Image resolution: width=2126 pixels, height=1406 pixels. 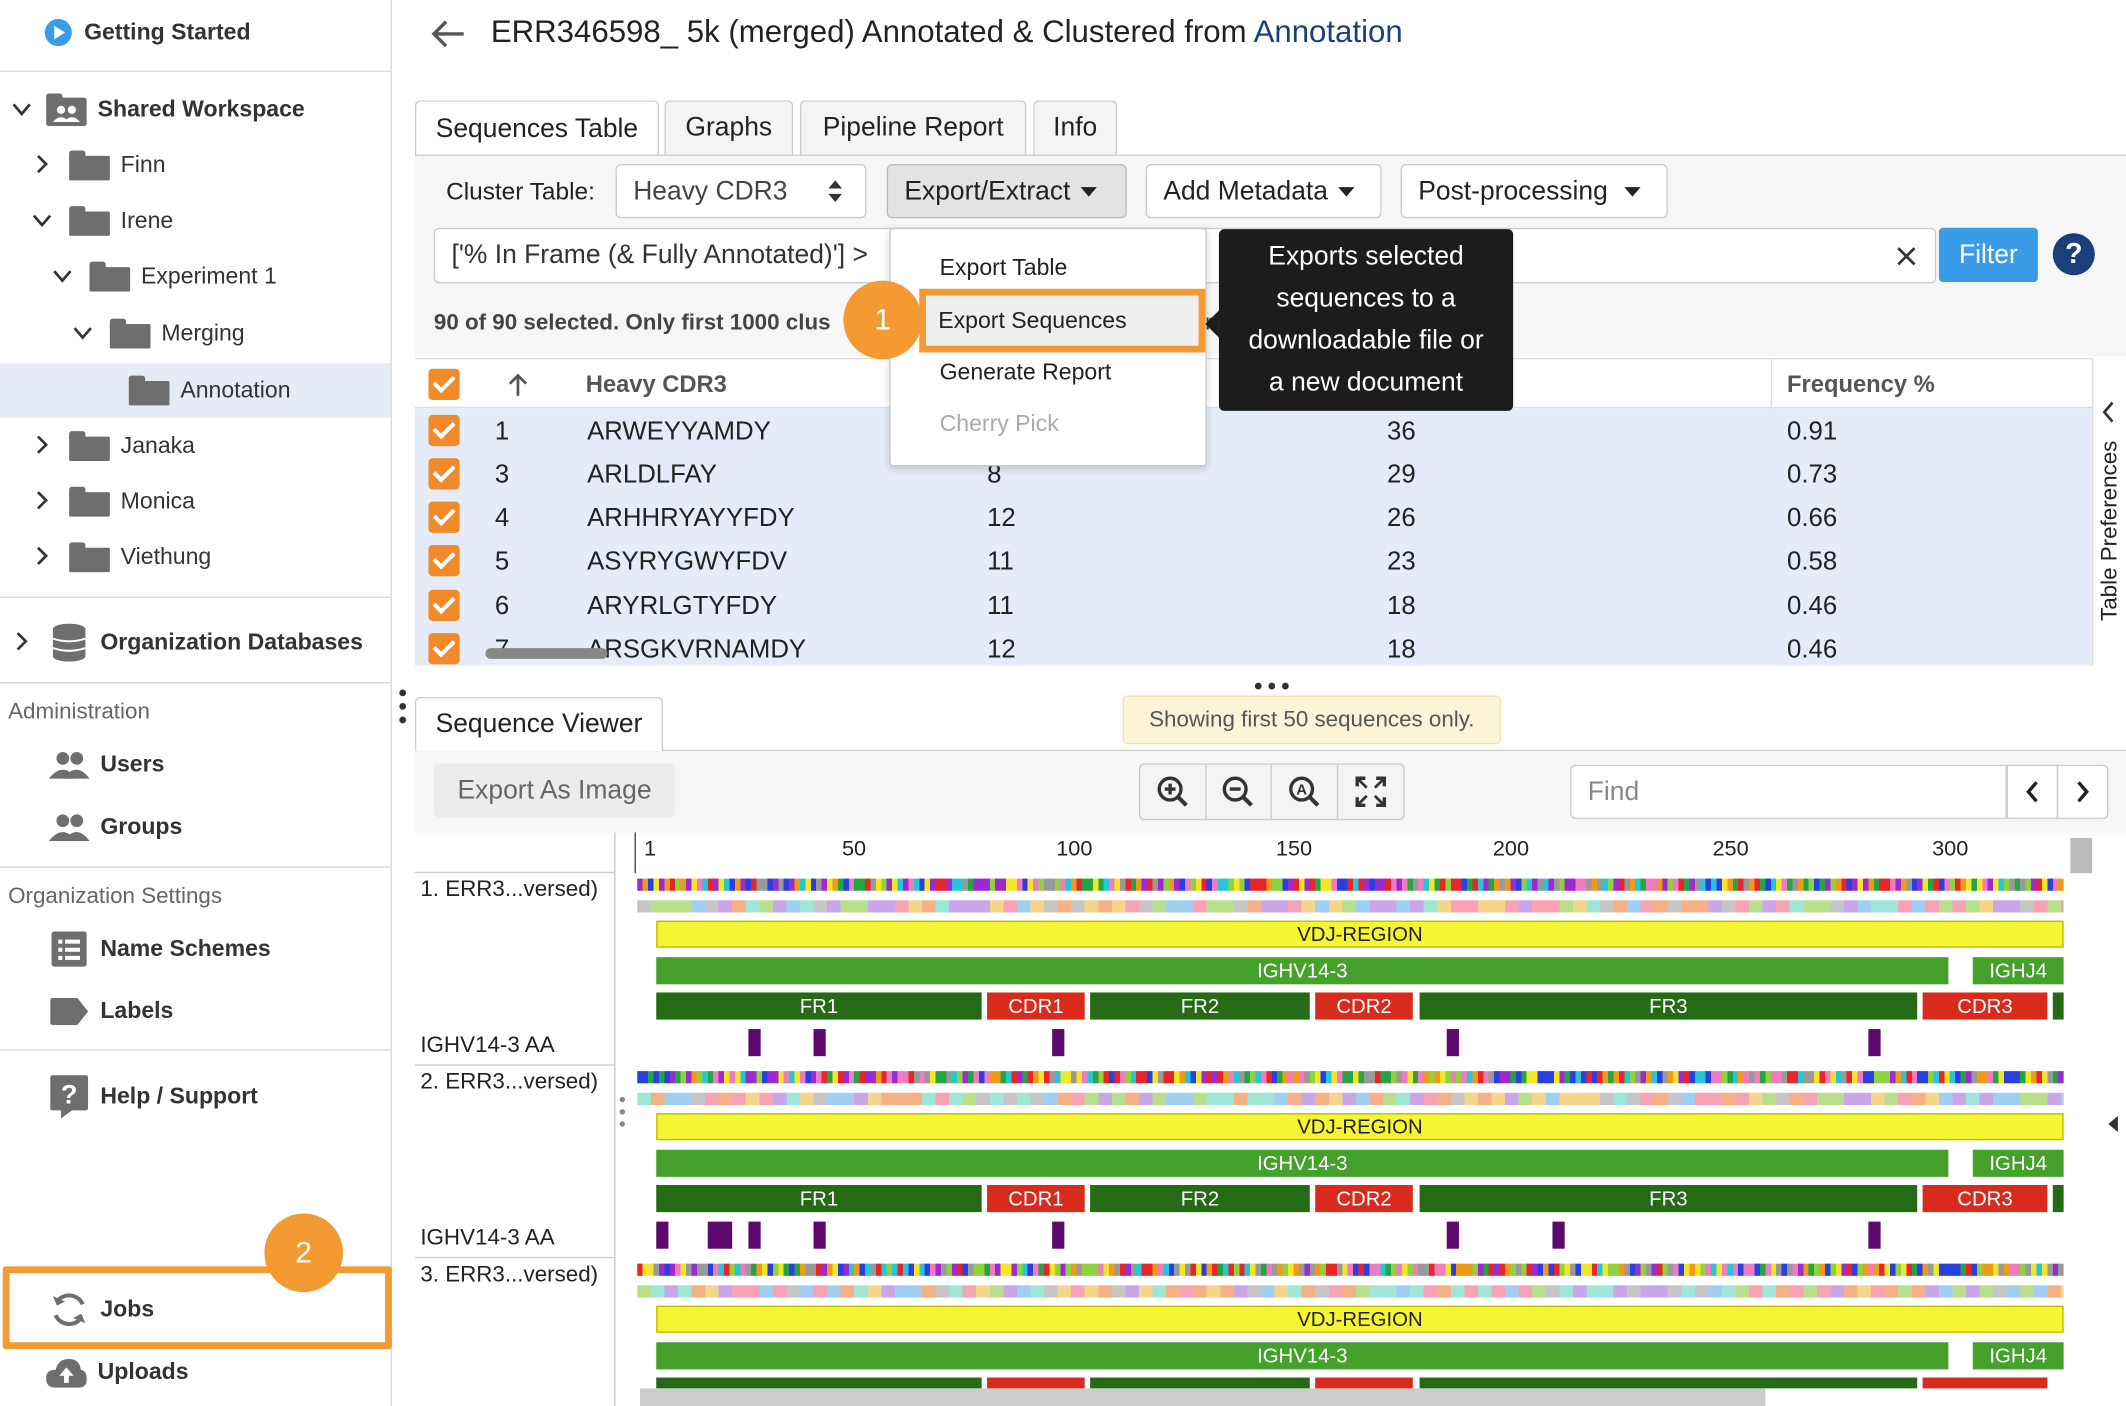 I want to click on annotation-cdr1, so click(x=1036, y=1383).